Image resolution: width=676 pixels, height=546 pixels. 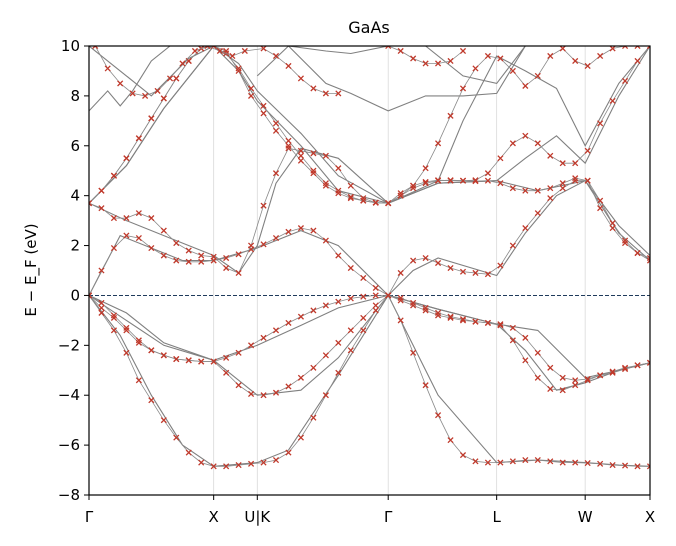 What do you see at coordinates (151, 79) in the screenshot?
I see `reference-band-line` at bounding box center [151, 79].